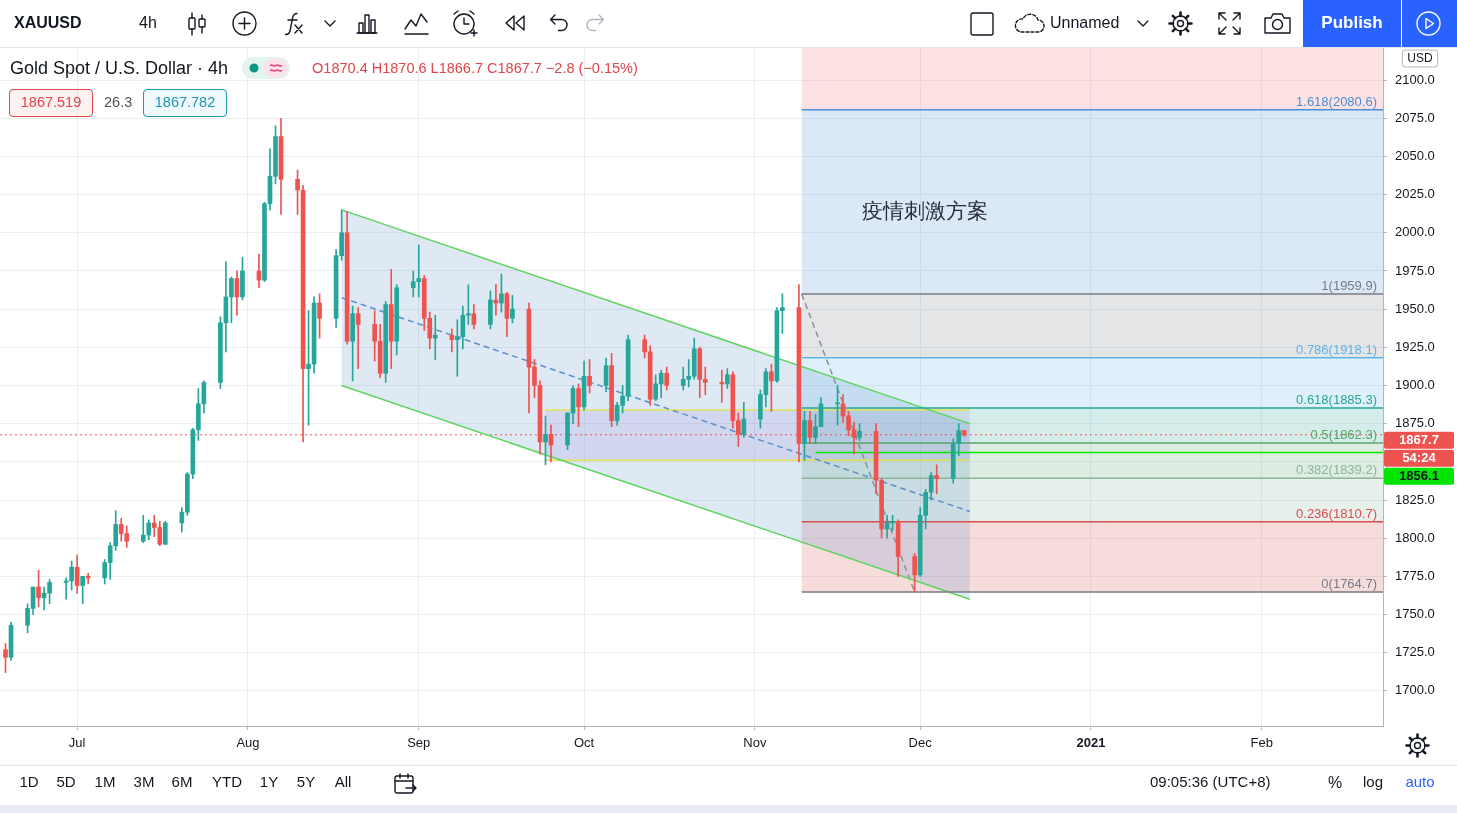 This screenshot has height=813, width=1457. What do you see at coordinates (1415, 690) in the screenshot?
I see `y-tick-label: 1700.0` at bounding box center [1415, 690].